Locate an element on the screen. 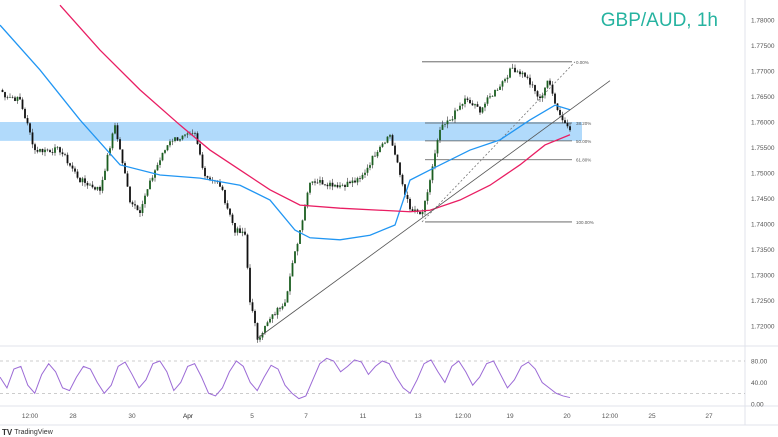 This screenshot has height=437, width=778. time-tick-label: Apr is located at coordinates (188, 416).